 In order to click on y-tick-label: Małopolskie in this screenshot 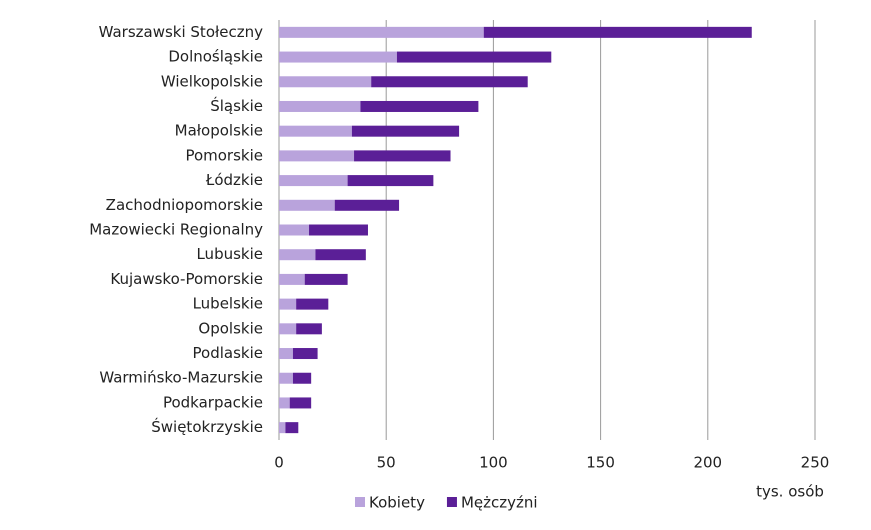, I will do `click(219, 131)`.